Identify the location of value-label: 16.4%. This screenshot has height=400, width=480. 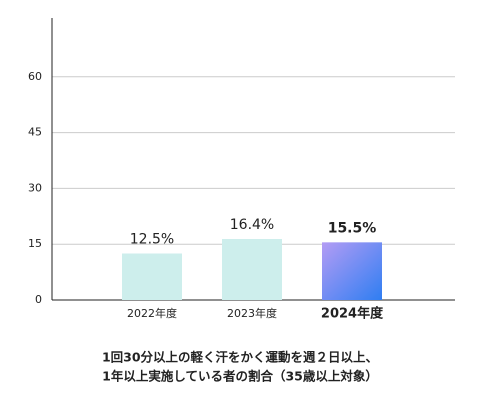
(252, 225).